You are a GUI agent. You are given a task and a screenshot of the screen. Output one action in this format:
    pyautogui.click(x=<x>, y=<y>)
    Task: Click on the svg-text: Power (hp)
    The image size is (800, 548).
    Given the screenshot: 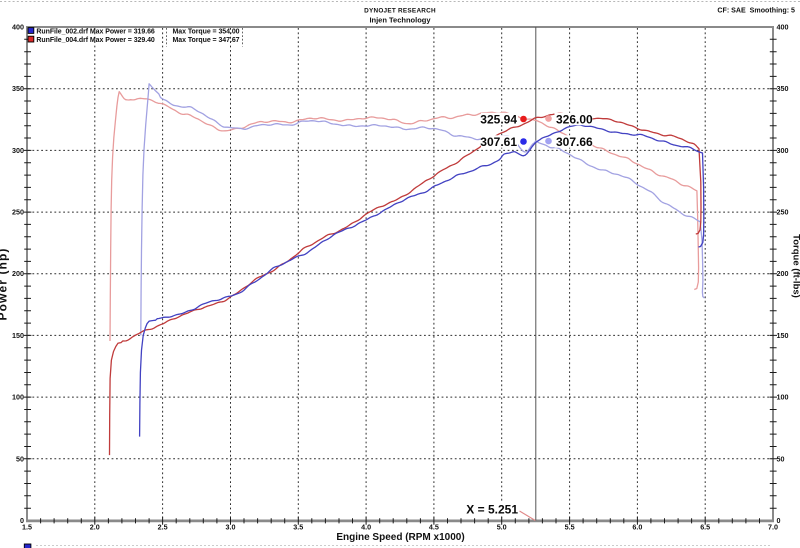 What is the action you would take?
    pyautogui.click(x=4, y=284)
    